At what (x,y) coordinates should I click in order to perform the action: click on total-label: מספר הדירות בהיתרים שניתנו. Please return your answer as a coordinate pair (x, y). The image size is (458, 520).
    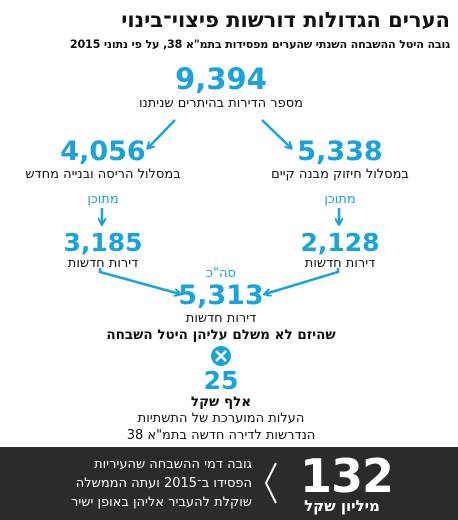
    Looking at the image, I should click on (221, 103).